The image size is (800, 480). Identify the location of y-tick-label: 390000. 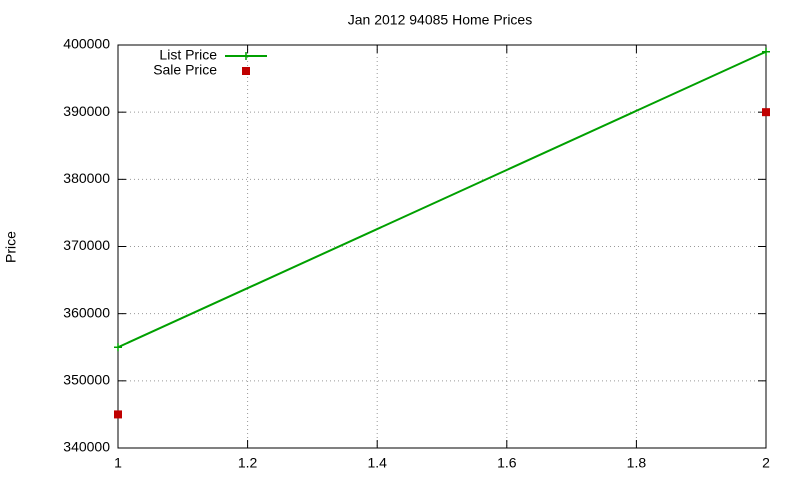
(86, 111).